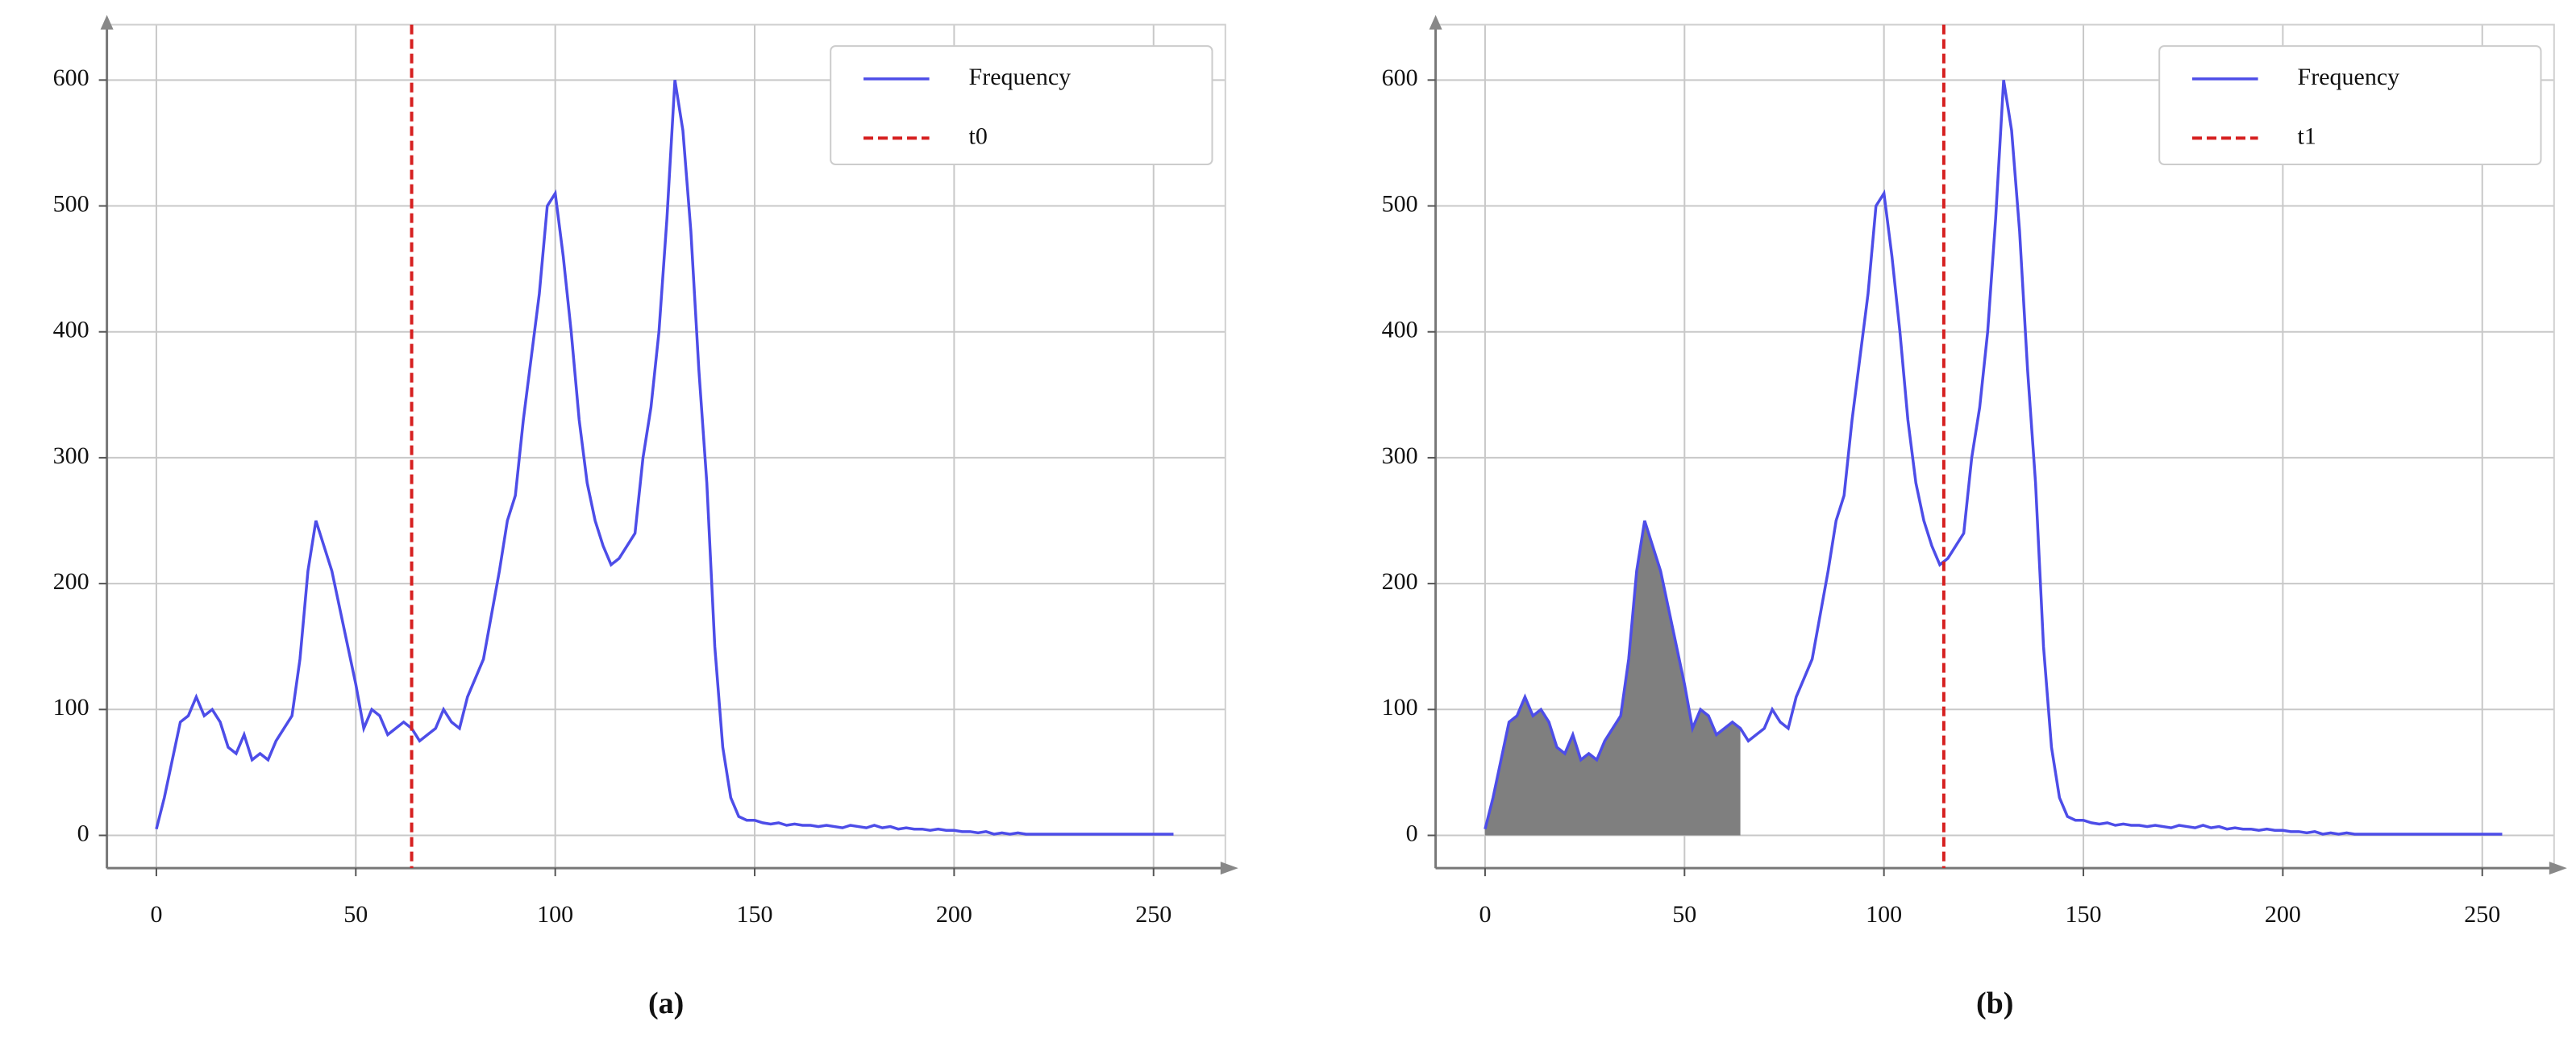 This screenshot has width=2576, height=1055. I want to click on legend-label: t0, so click(978, 136).